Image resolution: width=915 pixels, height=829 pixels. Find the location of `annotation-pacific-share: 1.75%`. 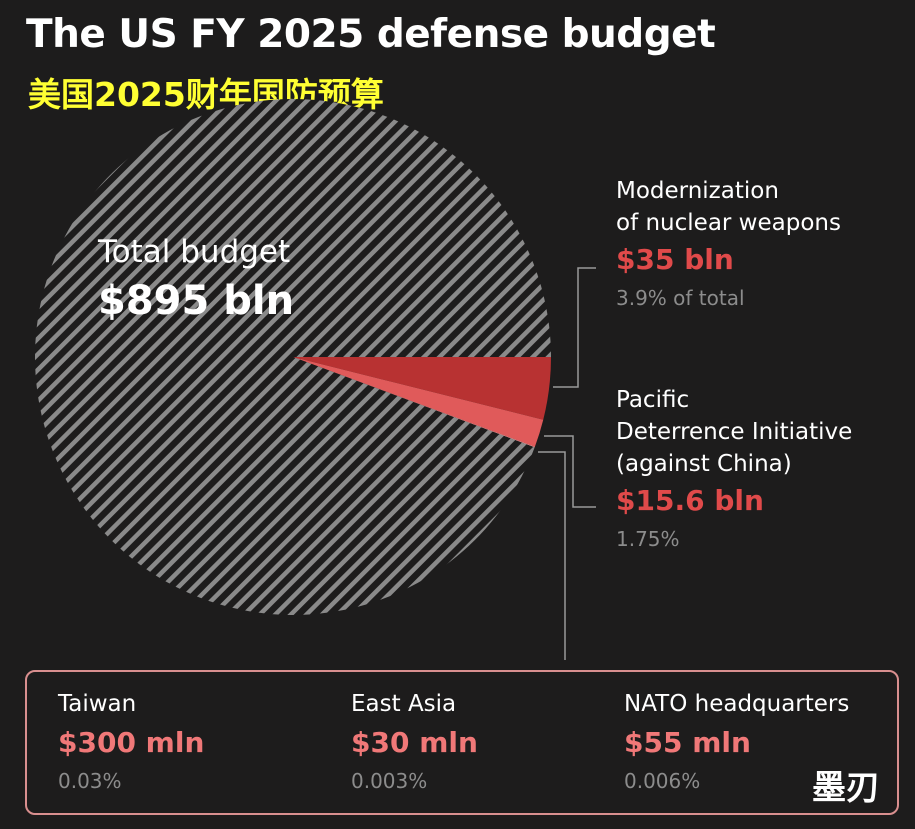

annotation-pacific-share: 1.75% is located at coordinates (648, 539).